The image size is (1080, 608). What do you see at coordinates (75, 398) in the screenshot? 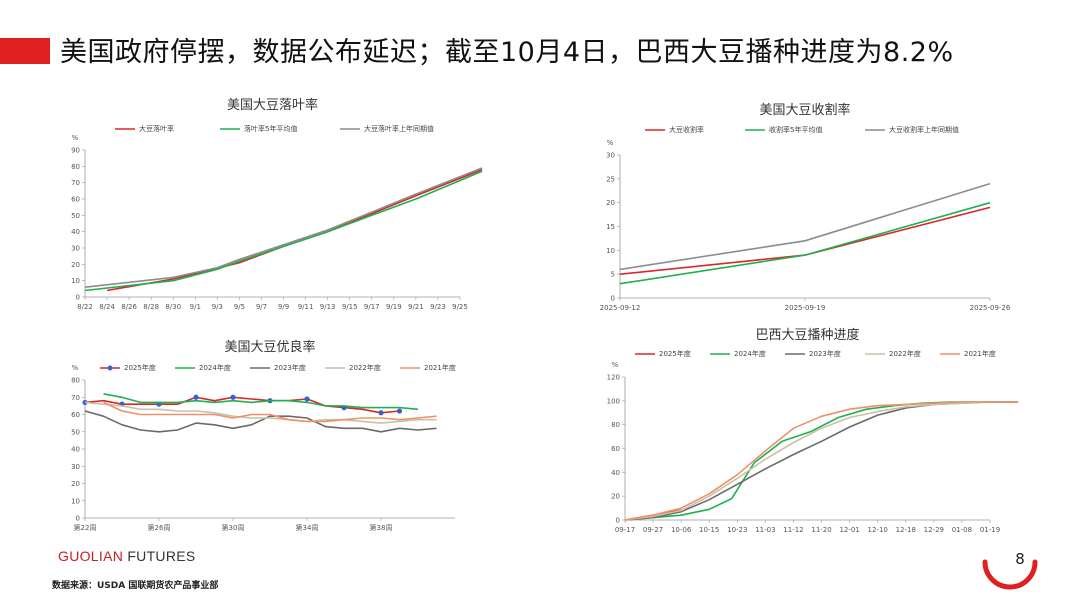
I see `y-tick-label: 70` at bounding box center [75, 398].